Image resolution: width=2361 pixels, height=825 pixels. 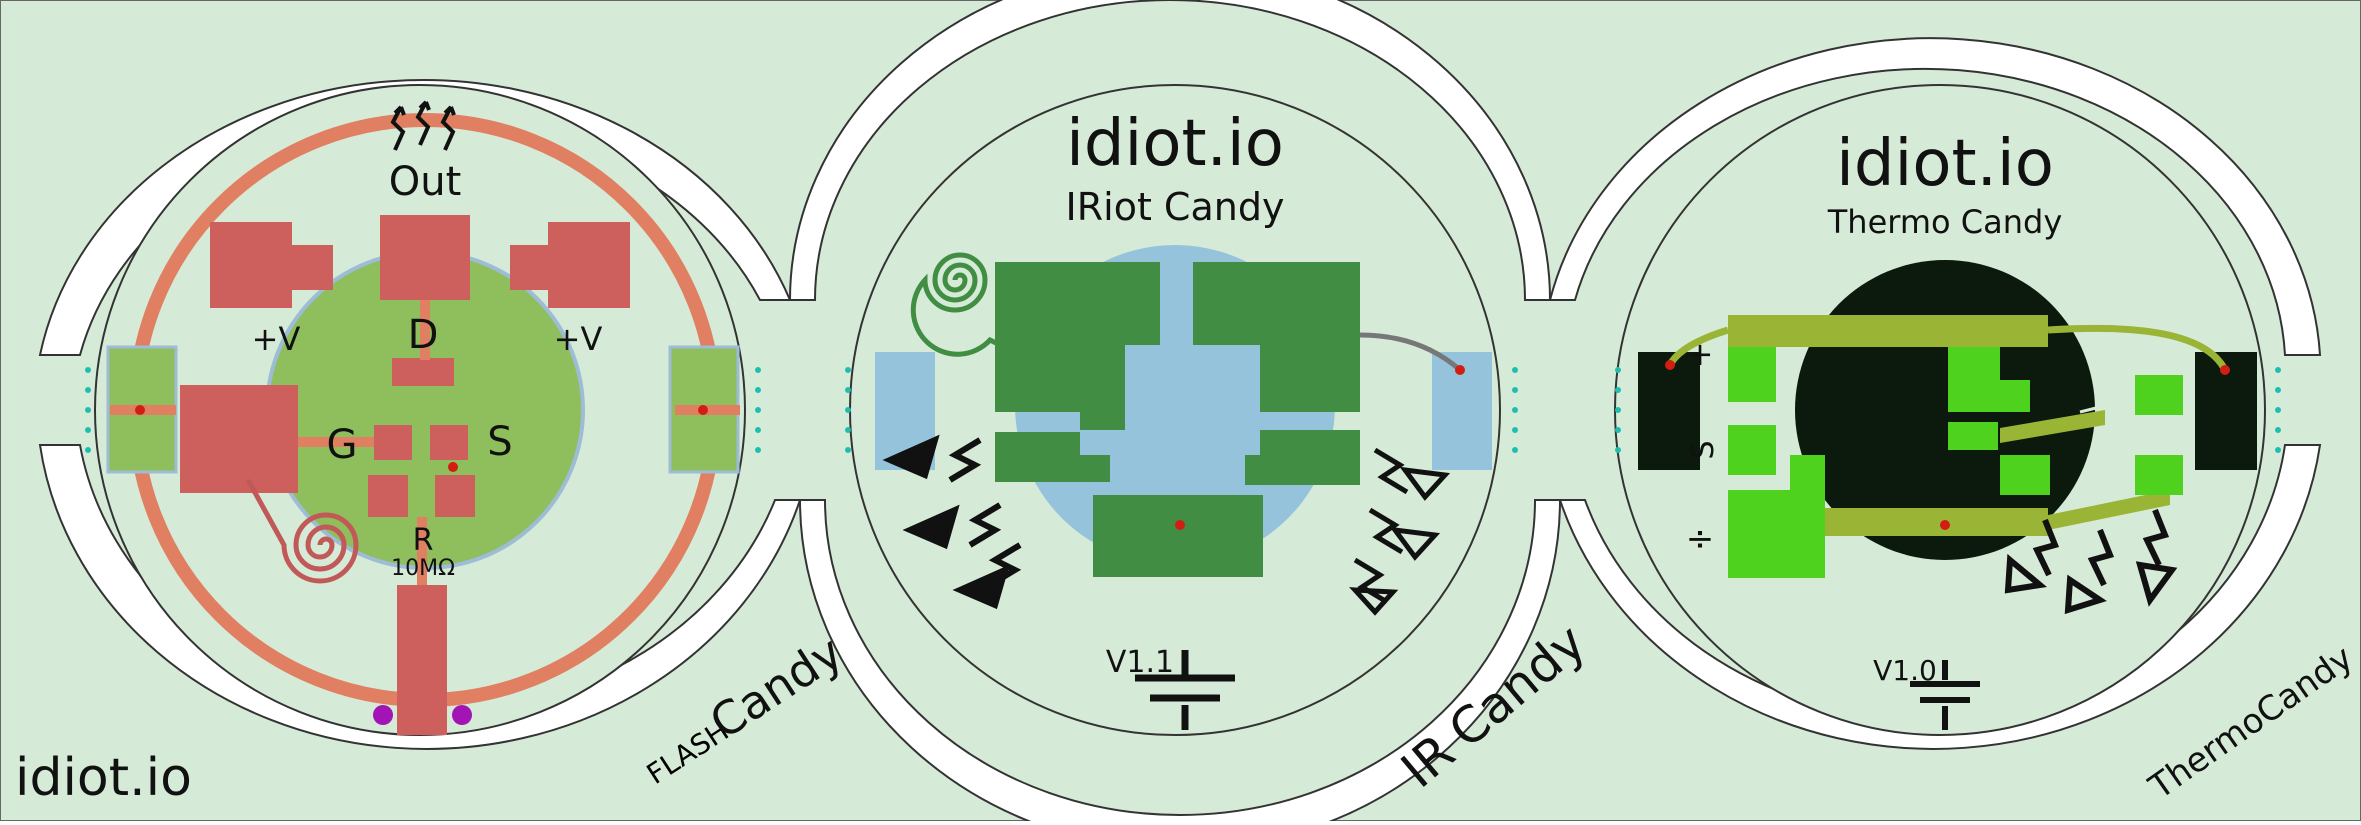 I want to click on label-out: Out, so click(x=425, y=182).